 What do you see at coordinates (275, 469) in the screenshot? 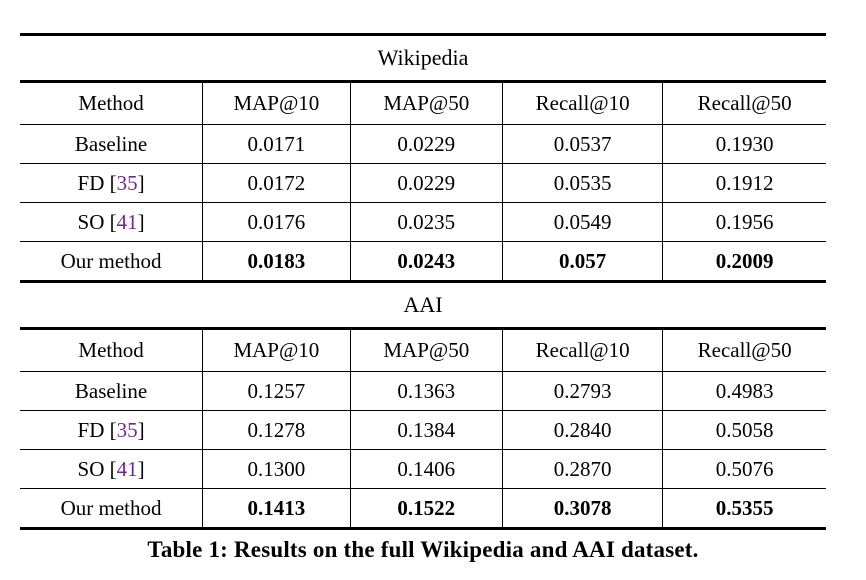
I see `metric-value: 0.1300` at bounding box center [275, 469].